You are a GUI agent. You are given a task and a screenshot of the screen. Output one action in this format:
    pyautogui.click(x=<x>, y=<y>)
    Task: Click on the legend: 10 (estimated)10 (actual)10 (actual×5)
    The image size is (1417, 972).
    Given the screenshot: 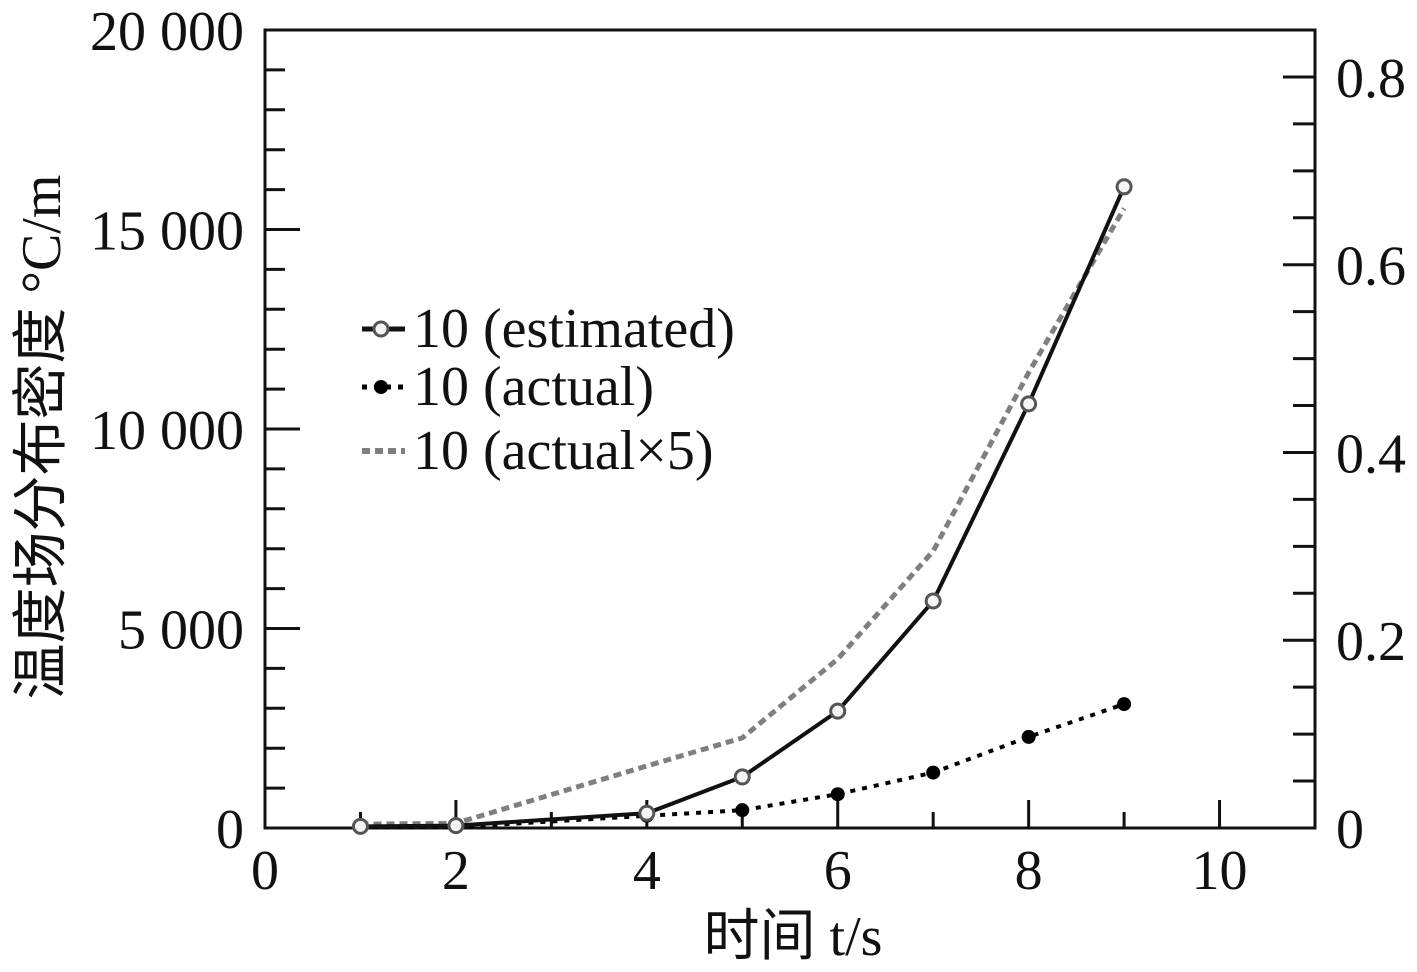 What is the action you would take?
    pyautogui.click(x=548, y=390)
    